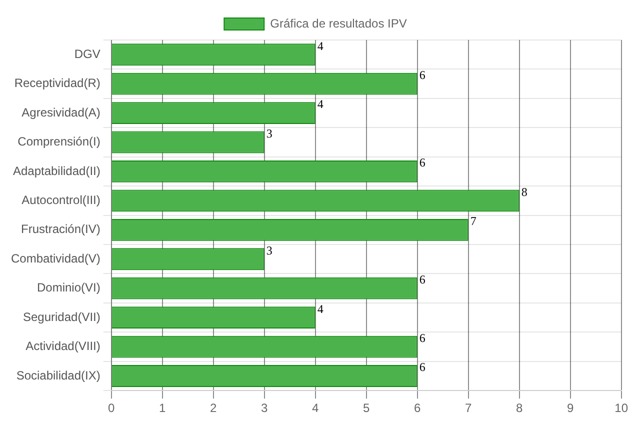 This screenshot has height=427, width=639. What do you see at coordinates (61, 112) in the screenshot?
I see `y-tick-label: Agresividad(A)` at bounding box center [61, 112].